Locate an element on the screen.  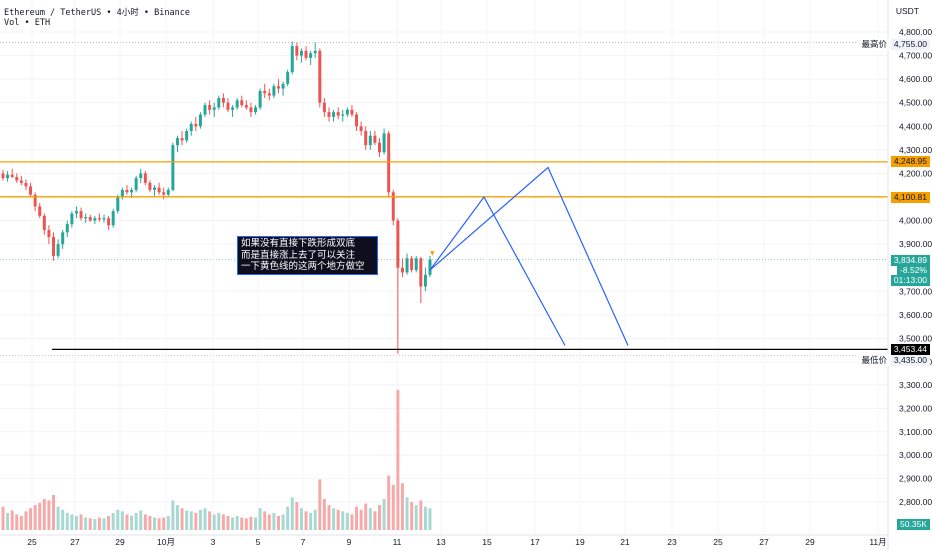
high-price-tag: 4,755.00 is located at coordinates (910, 44).